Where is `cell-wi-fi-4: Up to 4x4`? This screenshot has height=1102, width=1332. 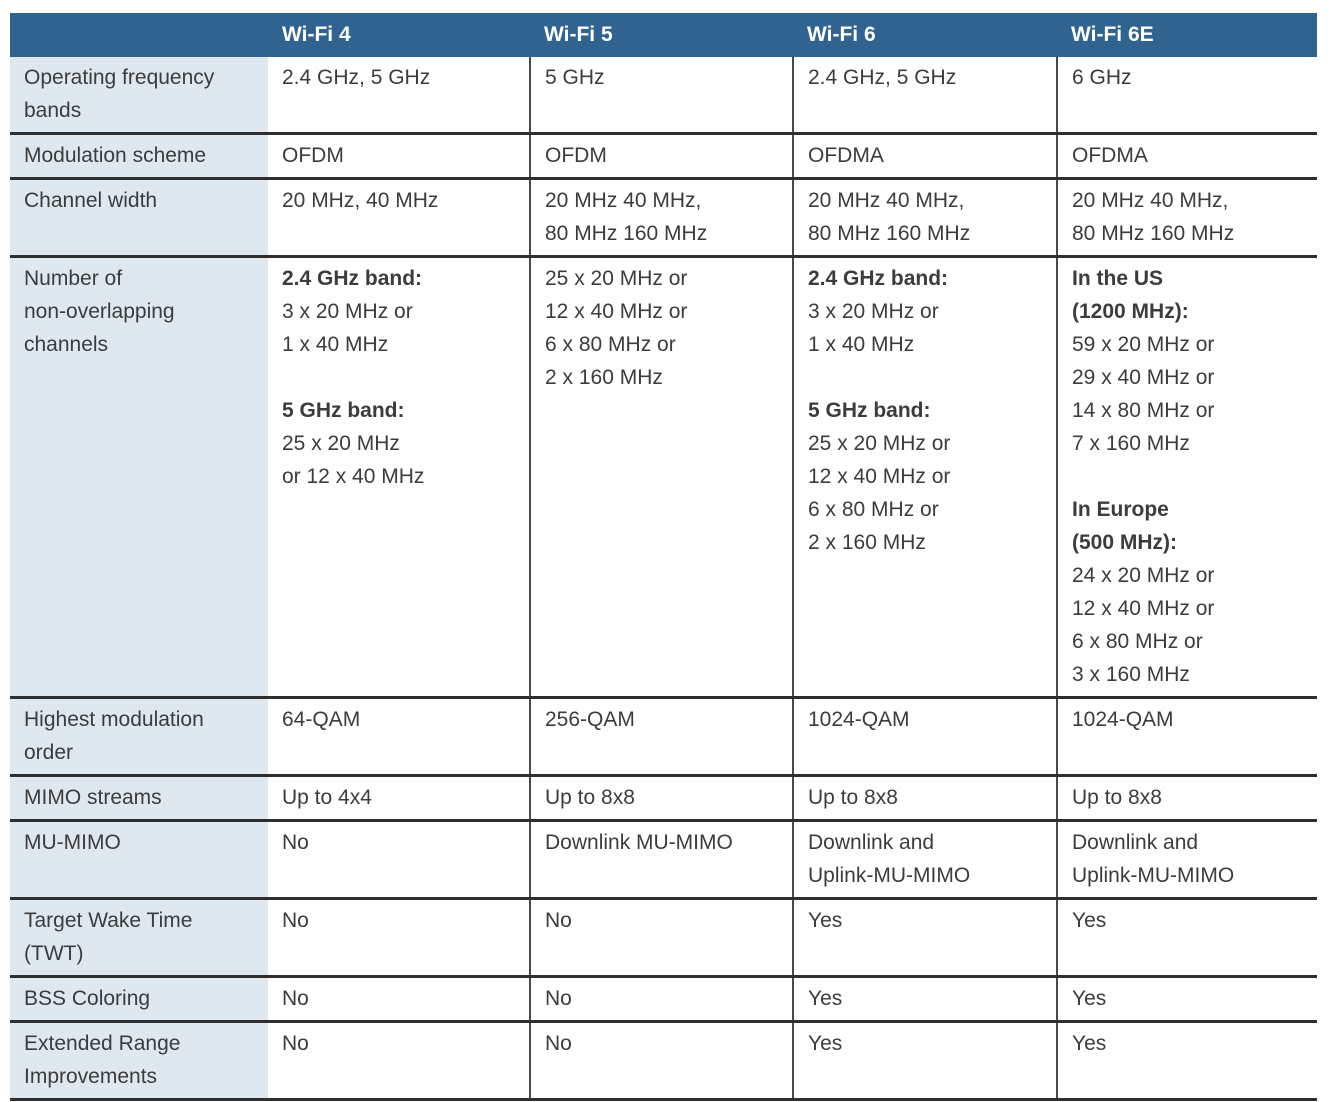 cell-wi-fi-4: Up to 4x4 is located at coordinates (399, 798).